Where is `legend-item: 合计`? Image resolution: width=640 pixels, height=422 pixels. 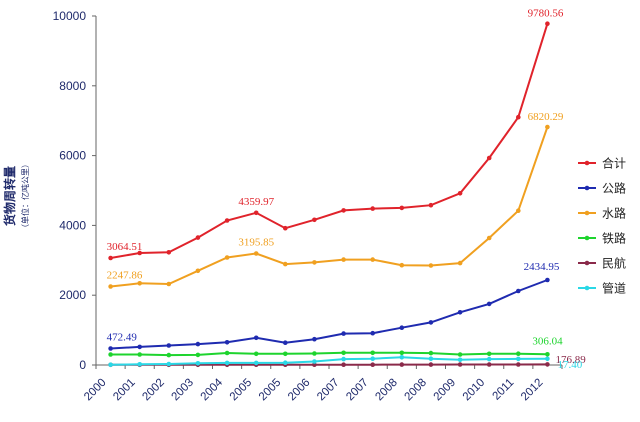 legend-item: 合计 is located at coordinates (602, 163).